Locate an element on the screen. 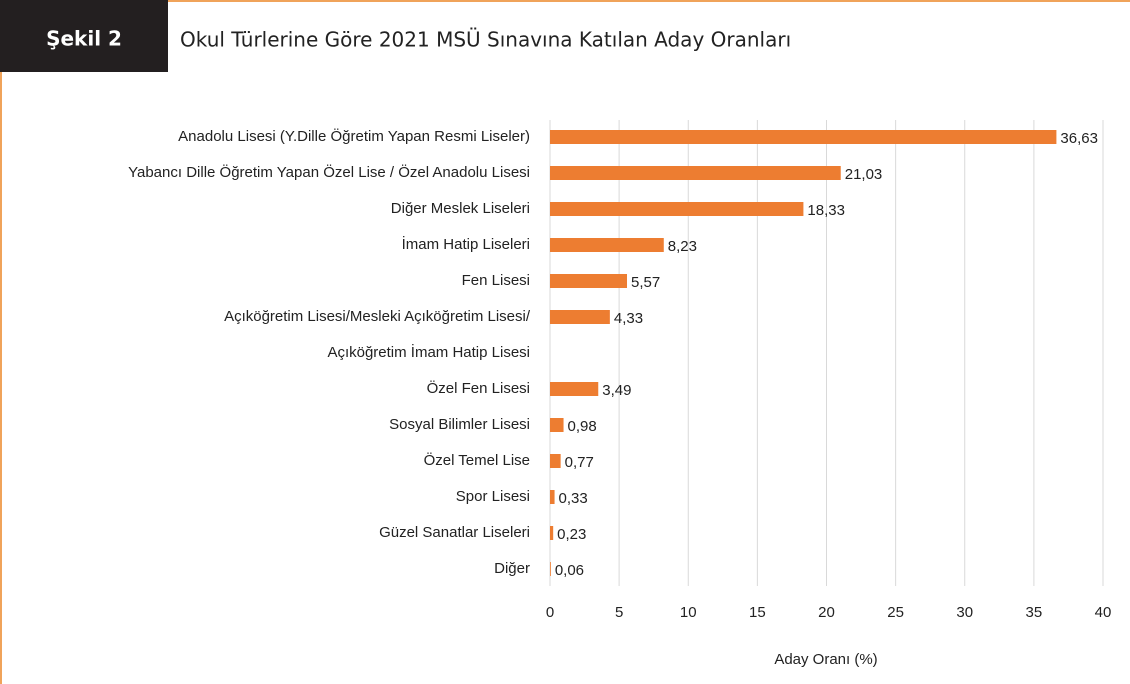 Image resolution: width=1130 pixels, height=684 pixels. y-tick-label: Fen Lisesi is located at coordinates (496, 280).